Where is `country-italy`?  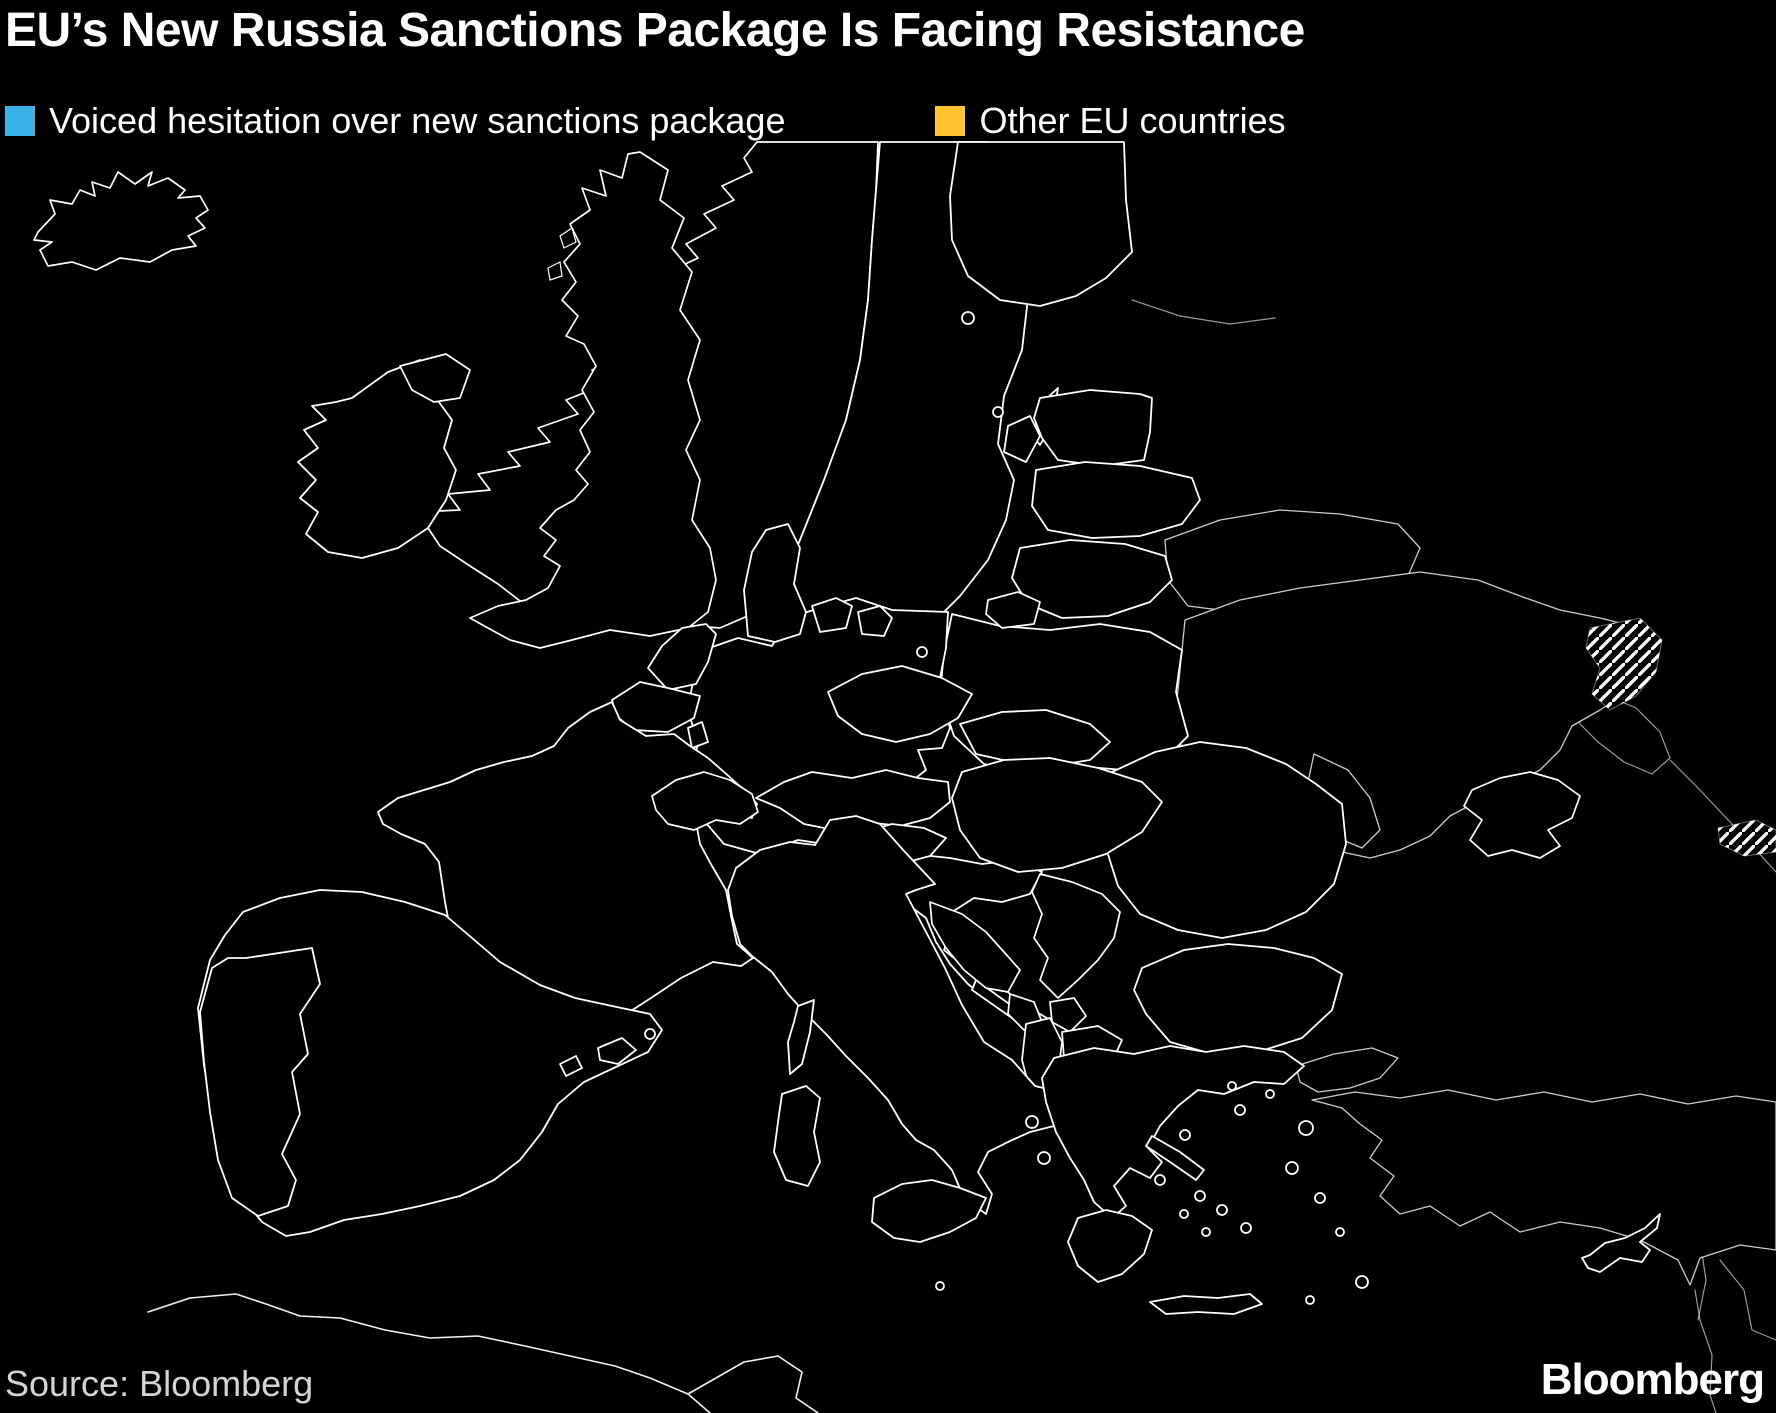 country-italy is located at coordinates (905, 1015).